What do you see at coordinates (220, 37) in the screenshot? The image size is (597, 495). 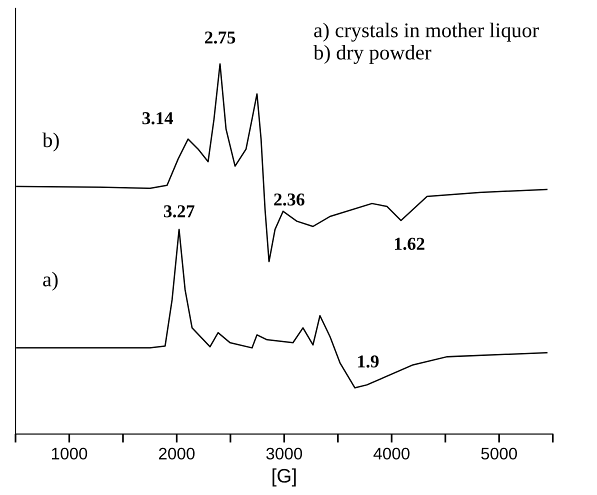 I see `annotation: 2.75` at bounding box center [220, 37].